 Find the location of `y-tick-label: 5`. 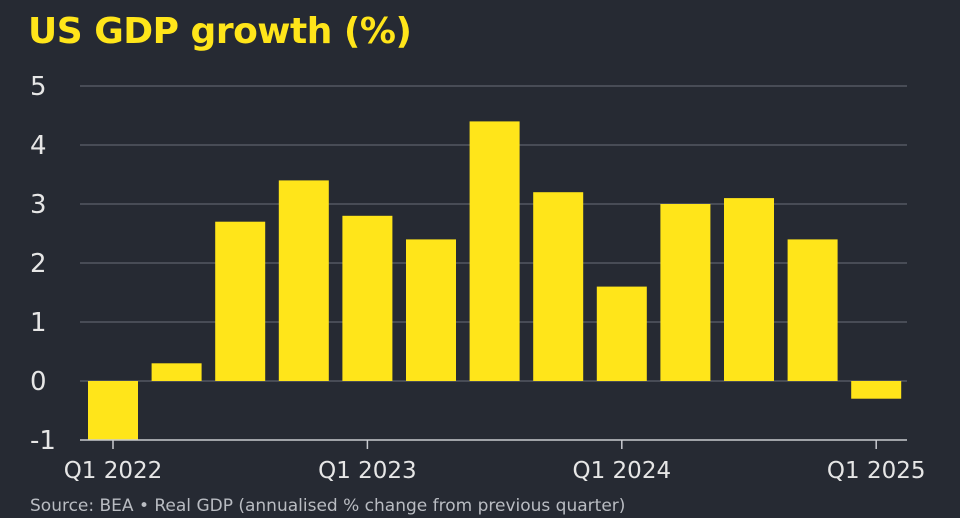

y-tick-label: 5 is located at coordinates (38, 87).